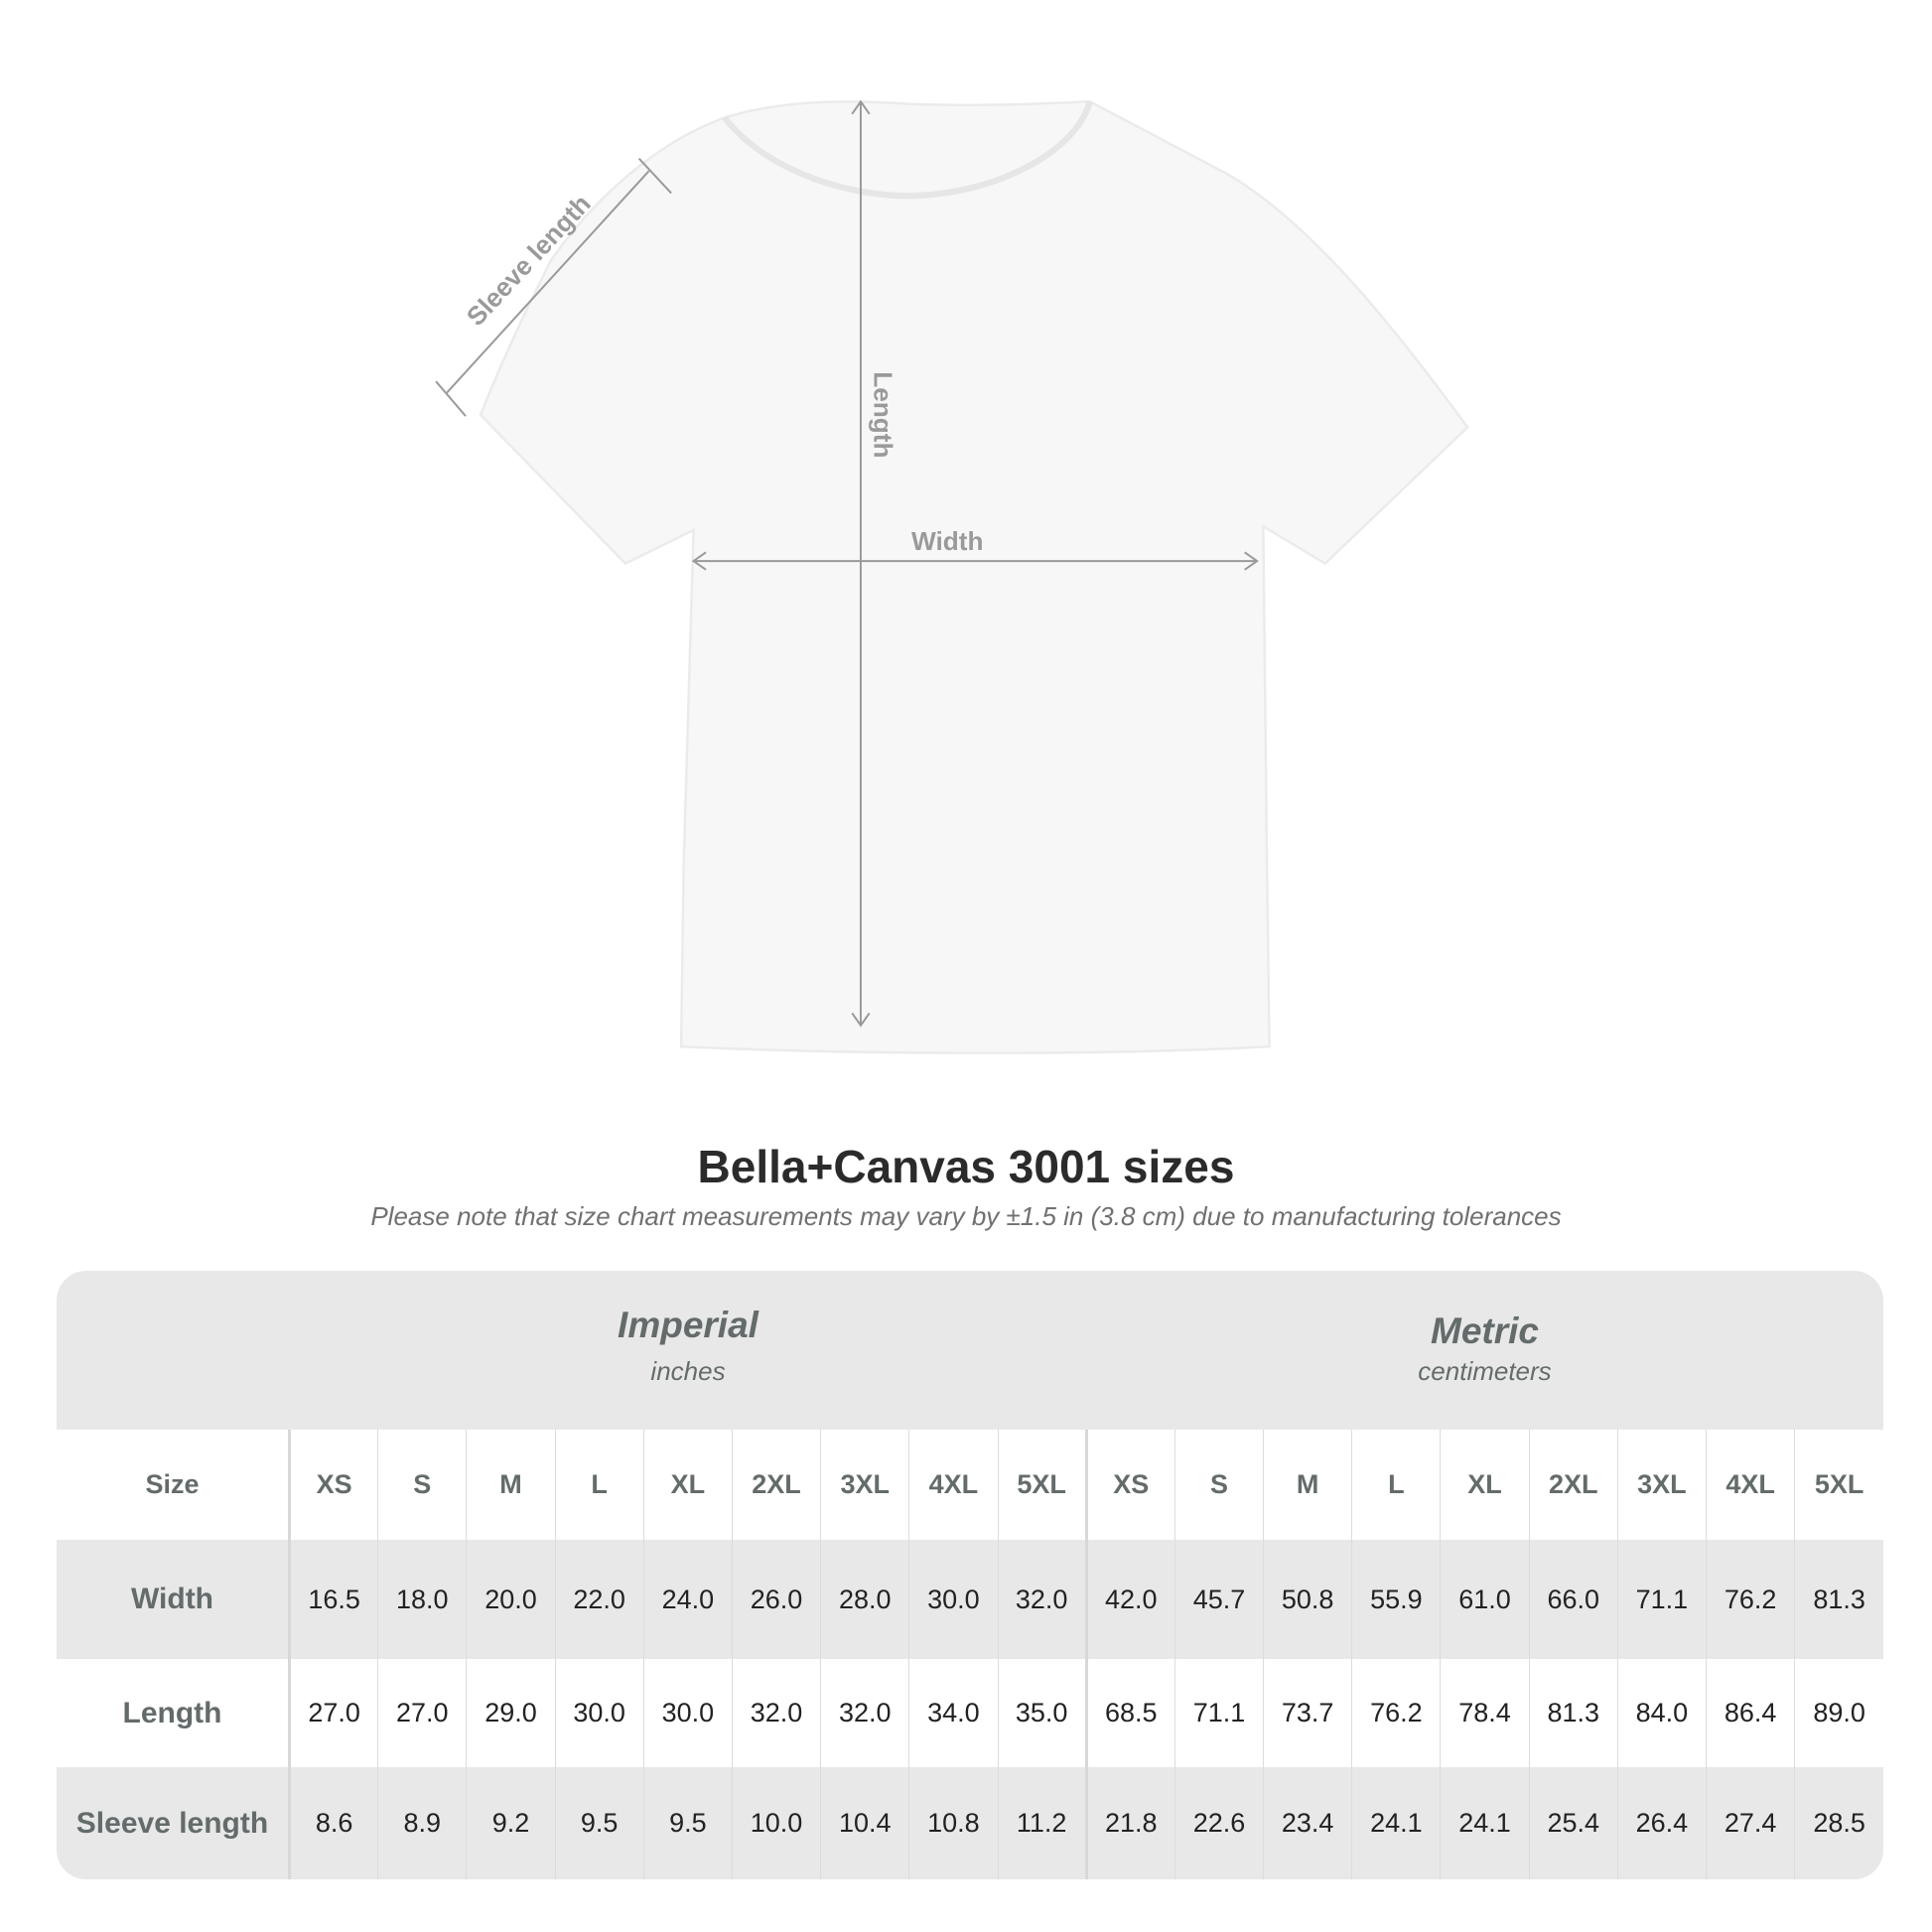  Describe the element at coordinates (1218, 1823) in the screenshot. I see `metric-cell: 22.6` at that location.